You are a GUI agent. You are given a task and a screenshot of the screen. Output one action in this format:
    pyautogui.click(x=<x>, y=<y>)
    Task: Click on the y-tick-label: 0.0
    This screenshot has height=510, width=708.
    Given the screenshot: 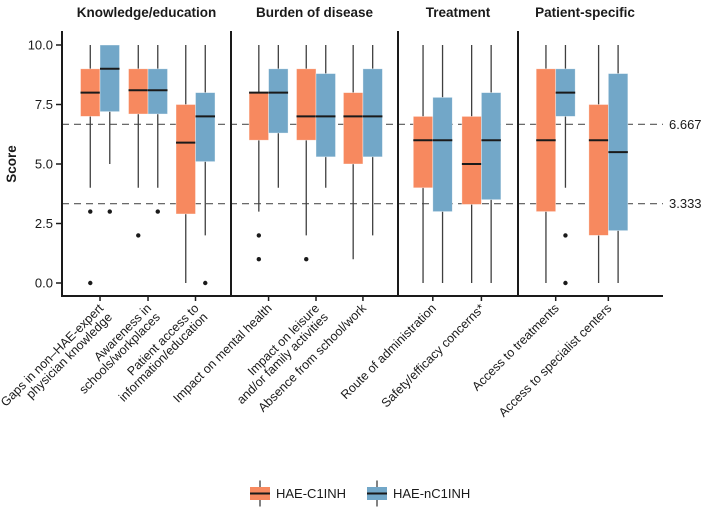 What is the action you would take?
    pyautogui.click(x=44, y=283)
    